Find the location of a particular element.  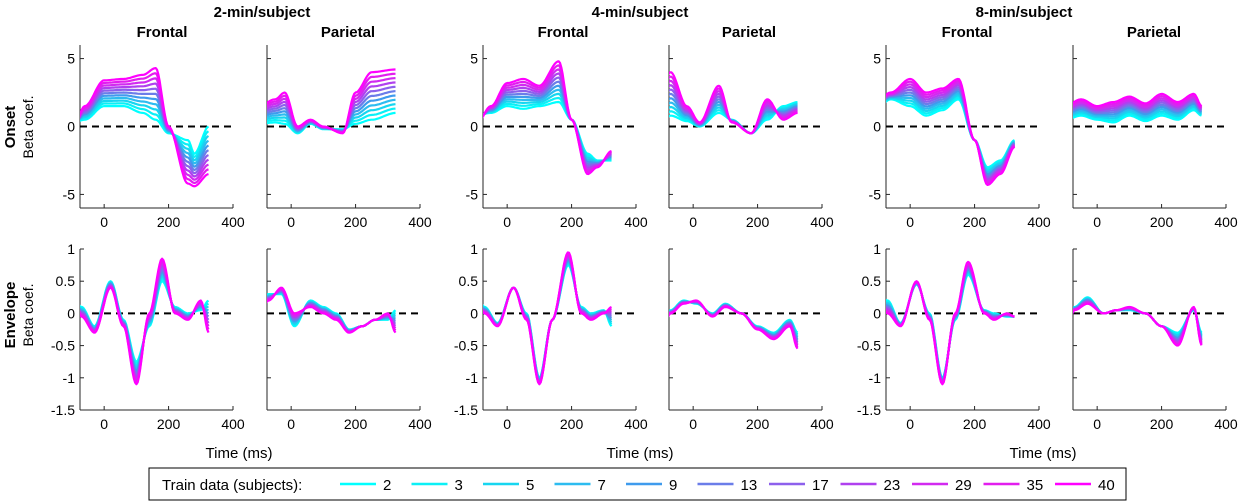

panel-onset-4-min-parietal: 0 200 400 is located at coordinates (751, 137).